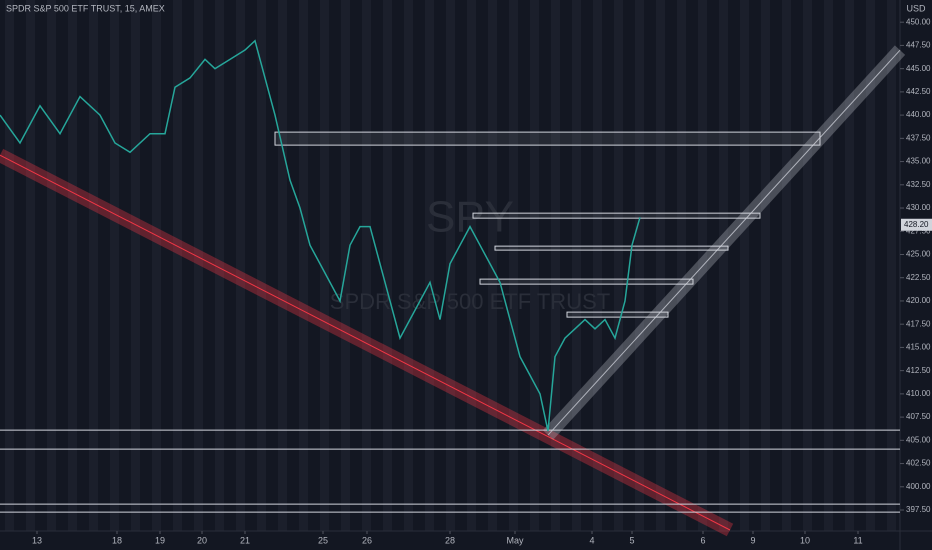 Image resolution: width=932 pixels, height=550 pixels. Describe the element at coordinates (37, 540) in the screenshot. I see `x-tick-label: 13` at that location.